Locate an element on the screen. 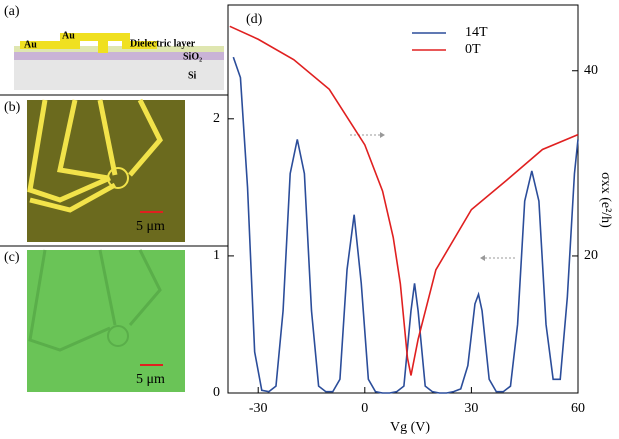  material-label: Si is located at coordinates (192, 75).